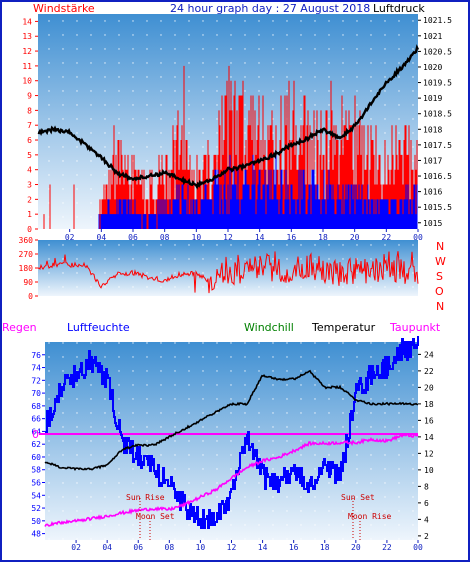 Image resolution: width=470 pixels, height=562 pixels. Describe the element at coordinates (432, 98) in the screenshot. I see `pressure-y-tick-label: 1019` at that location.